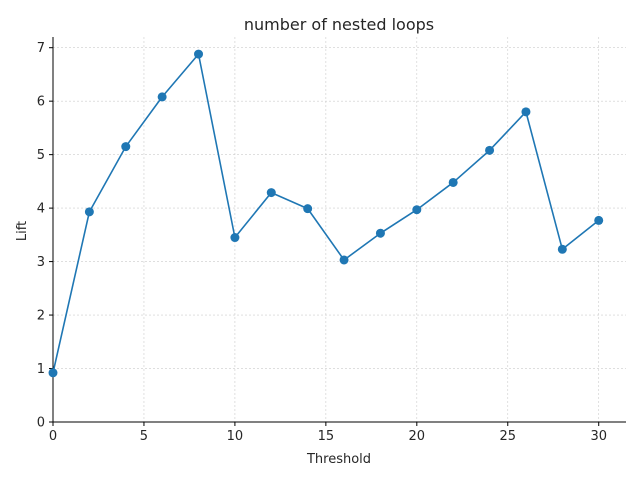  What do you see at coordinates (41, 262) in the screenshot?
I see `y-tick-label: 3` at bounding box center [41, 262].